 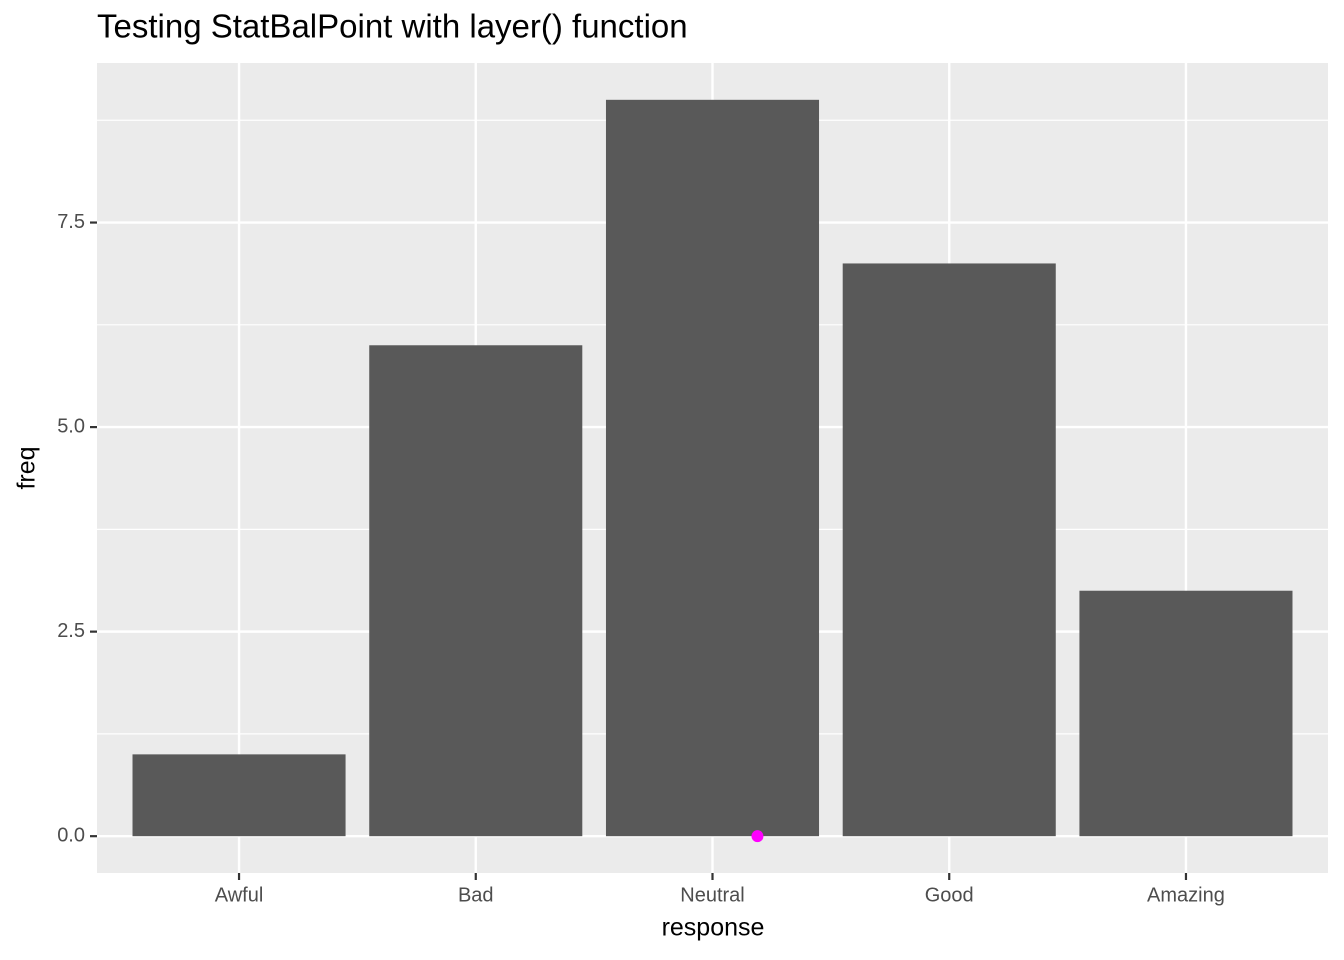 What do you see at coordinates (949, 895) in the screenshot?
I see `x-tick-label: Good` at bounding box center [949, 895].